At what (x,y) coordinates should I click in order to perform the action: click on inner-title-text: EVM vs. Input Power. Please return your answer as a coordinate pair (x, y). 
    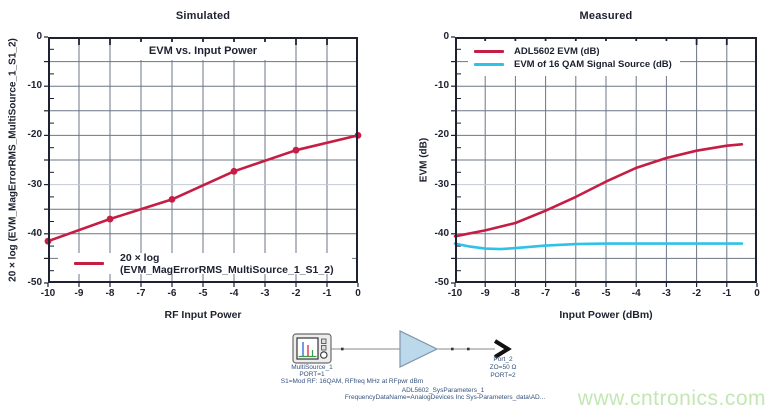
    Looking at the image, I should click on (203, 51).